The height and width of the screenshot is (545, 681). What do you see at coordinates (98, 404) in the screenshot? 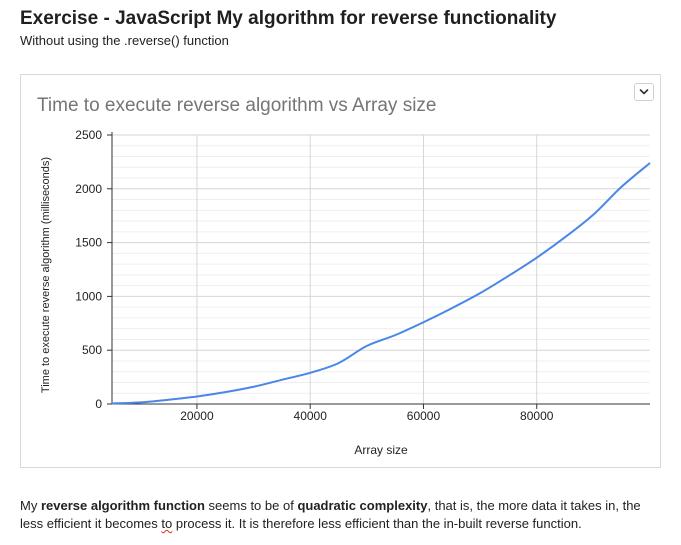
I see `y-tick-label: 0` at bounding box center [98, 404].